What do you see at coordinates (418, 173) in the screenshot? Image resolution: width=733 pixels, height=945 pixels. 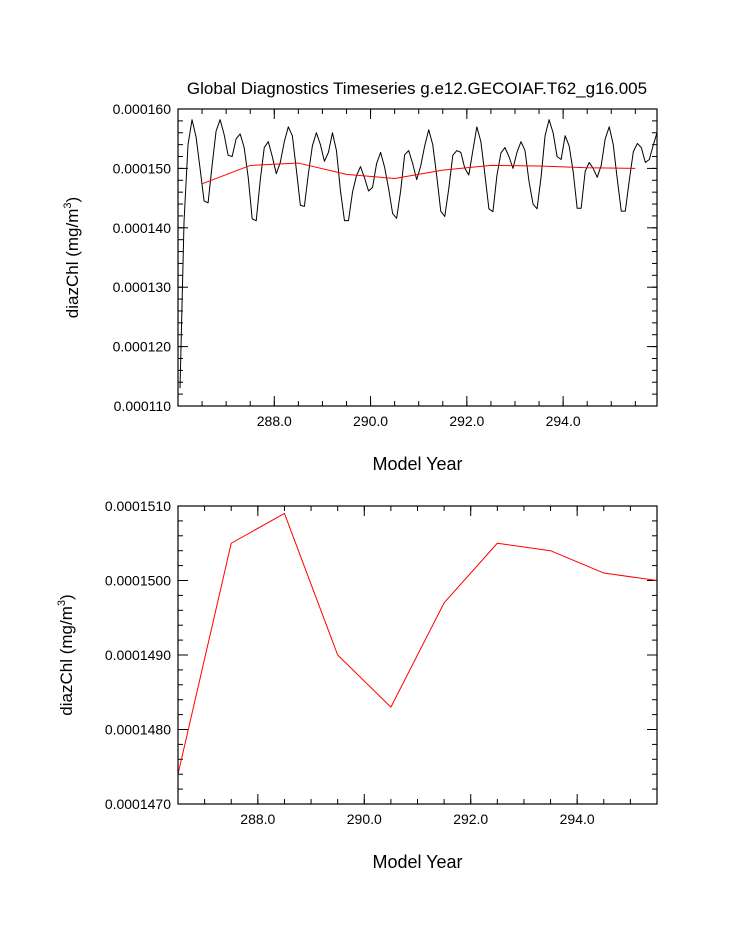 I see `annual-mean-series-line` at bounding box center [418, 173].